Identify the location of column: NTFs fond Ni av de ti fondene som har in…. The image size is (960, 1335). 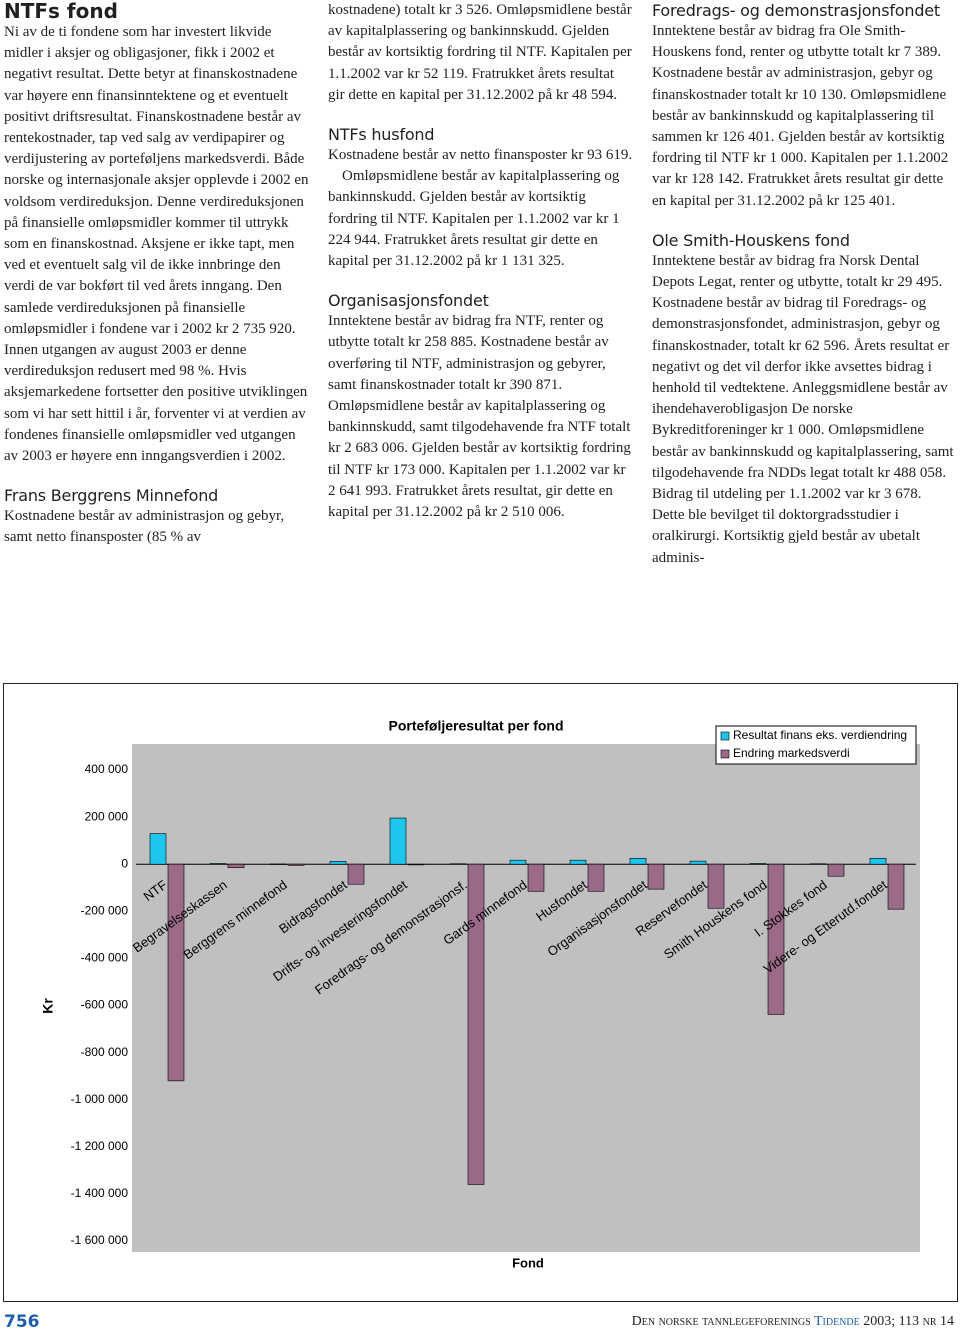
(156, 274).